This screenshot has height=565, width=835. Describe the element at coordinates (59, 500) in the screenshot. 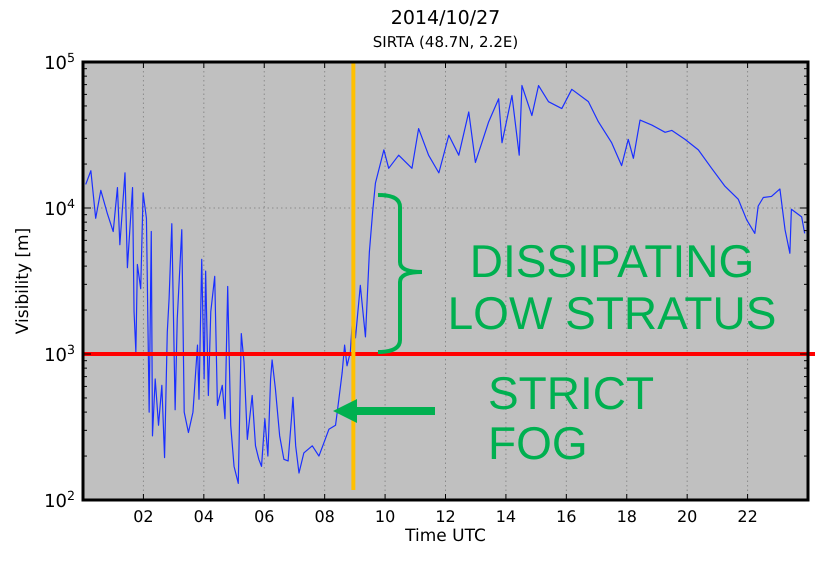

I see `y-tick-label: 10$^{2}$` at that location.